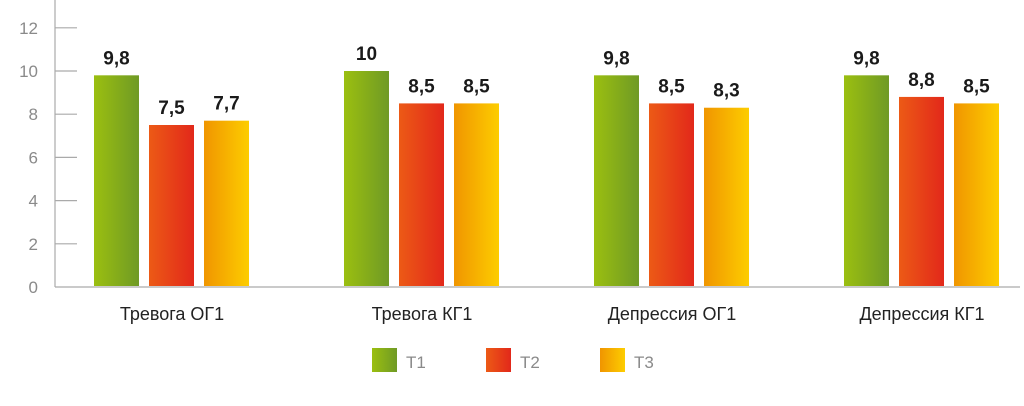 Image resolution: width=1024 pixels, height=406 pixels. I want to click on legend-swatch-t3, so click(612, 360).